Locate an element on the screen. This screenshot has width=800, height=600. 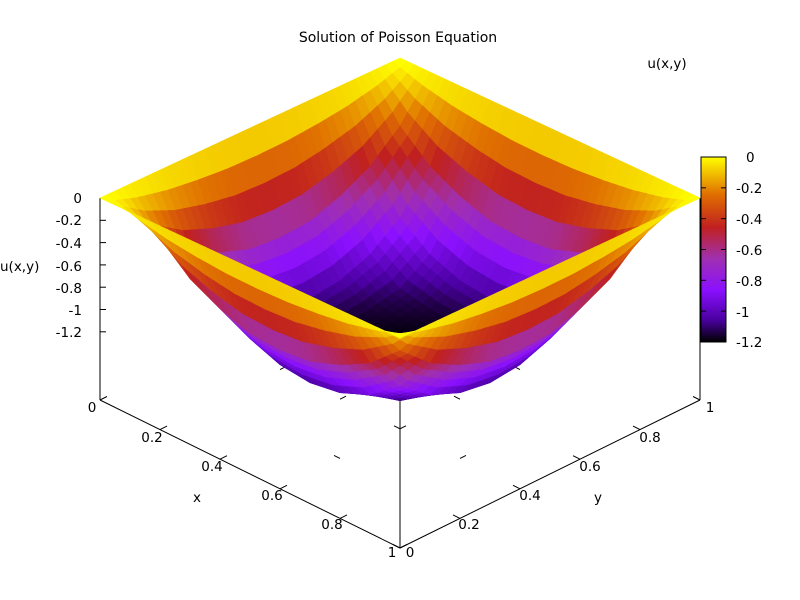
y-tick-label: 0.4 is located at coordinates (529, 496).